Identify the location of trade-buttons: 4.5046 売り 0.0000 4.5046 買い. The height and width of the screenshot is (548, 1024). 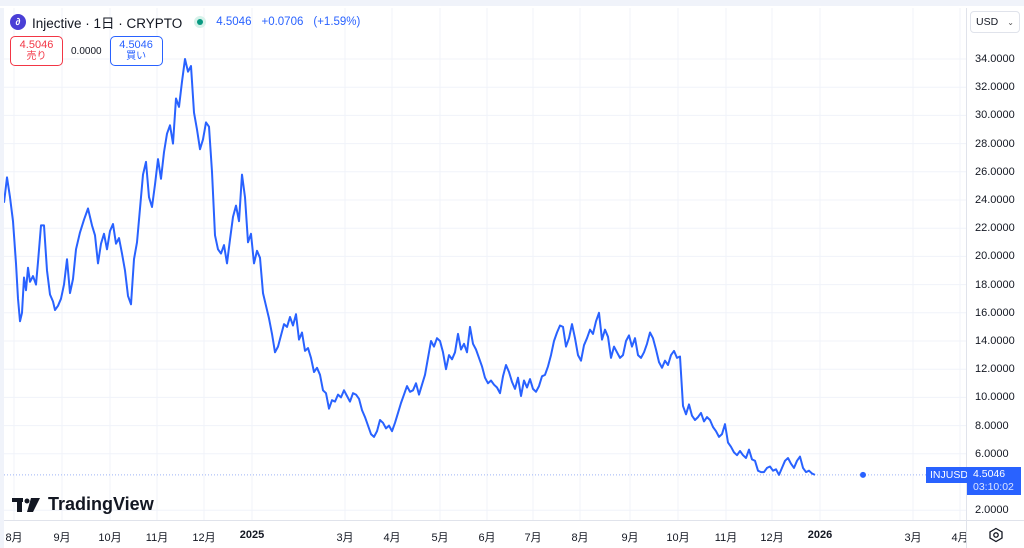
(86, 51).